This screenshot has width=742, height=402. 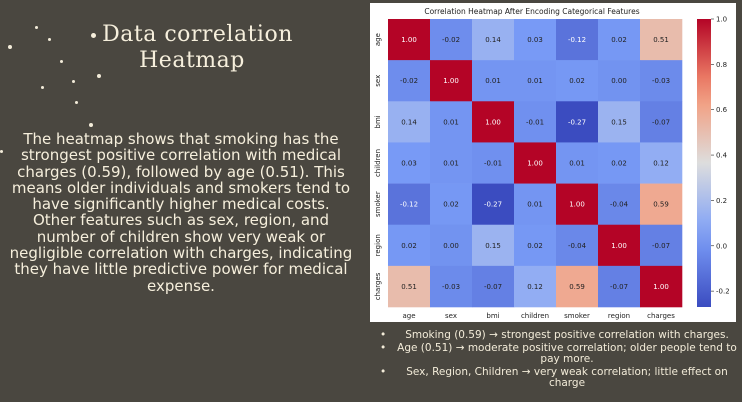 What do you see at coordinates (378, 286) in the screenshot?
I see `y-tick-label: charges` at bounding box center [378, 286].